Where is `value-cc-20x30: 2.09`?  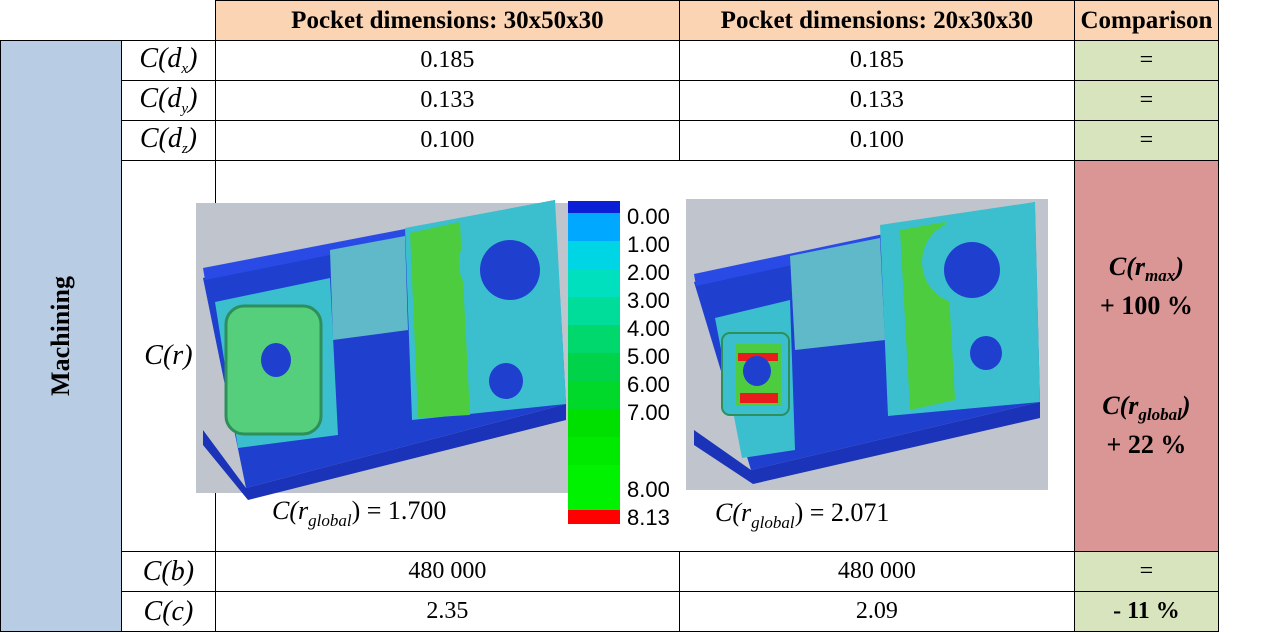
value-cc-20x30: 2.09 is located at coordinates (876, 612).